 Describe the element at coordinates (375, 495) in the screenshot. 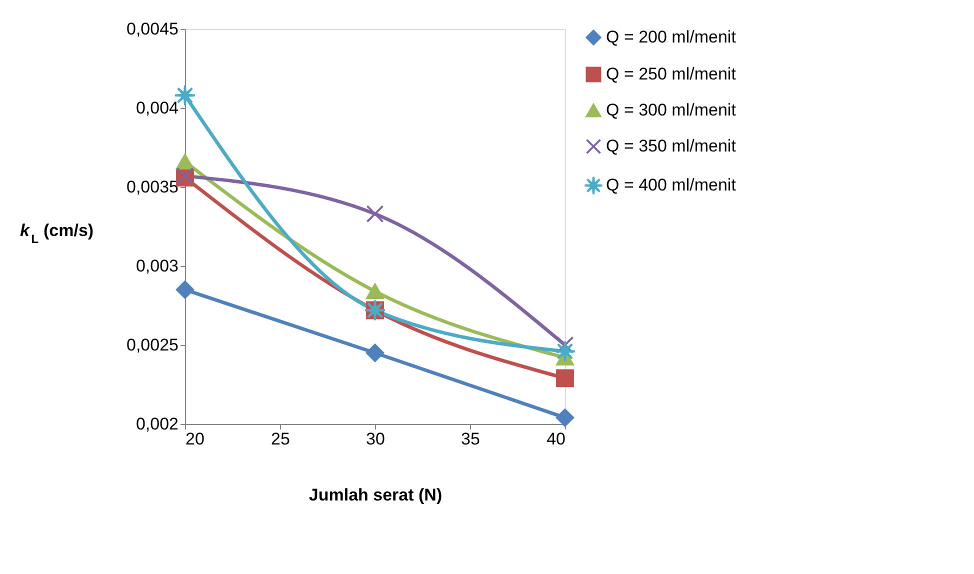

I see `x-axis-title: Jumlah serat (N)` at that location.